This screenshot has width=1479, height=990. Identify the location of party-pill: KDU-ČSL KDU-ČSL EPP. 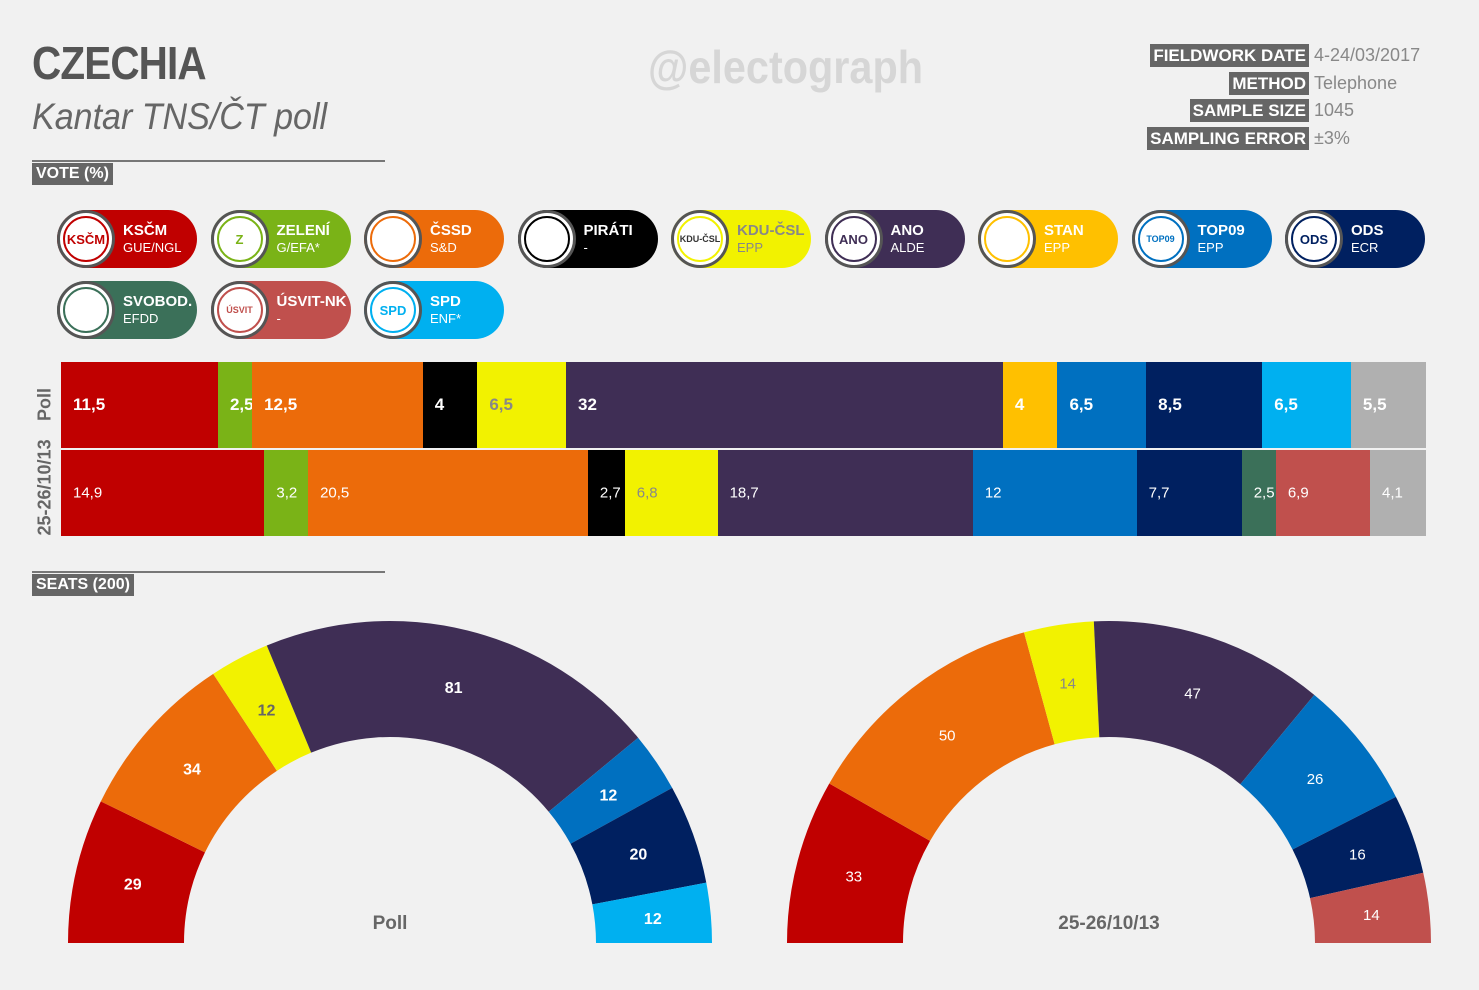
(741, 239).